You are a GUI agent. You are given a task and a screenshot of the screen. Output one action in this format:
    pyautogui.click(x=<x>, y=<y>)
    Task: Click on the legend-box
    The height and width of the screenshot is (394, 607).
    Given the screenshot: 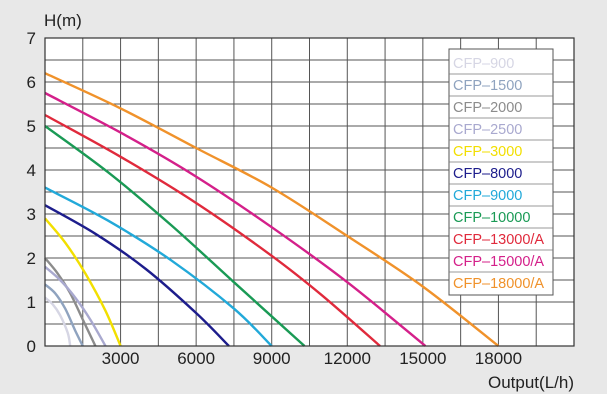 What is the action you would take?
    pyautogui.click(x=501, y=172)
    